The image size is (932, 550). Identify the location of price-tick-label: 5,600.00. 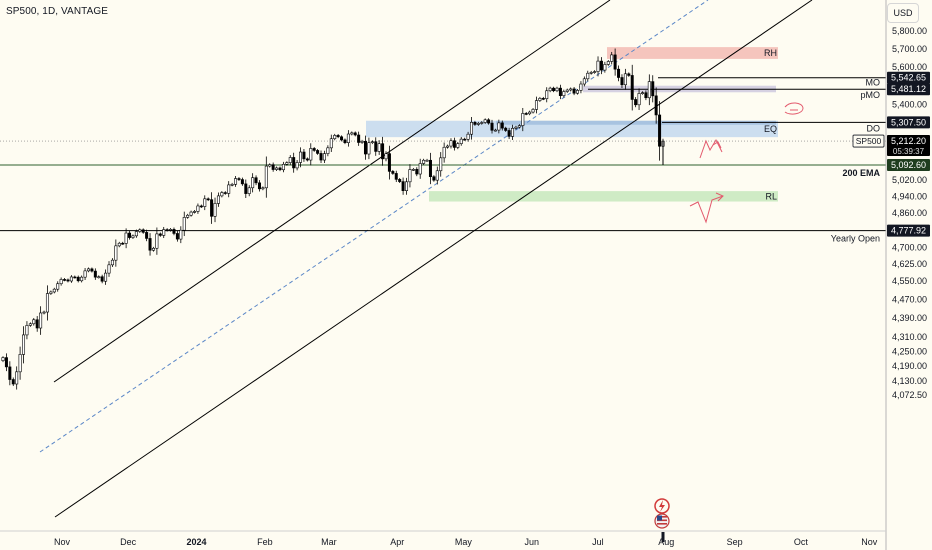
(909, 67).